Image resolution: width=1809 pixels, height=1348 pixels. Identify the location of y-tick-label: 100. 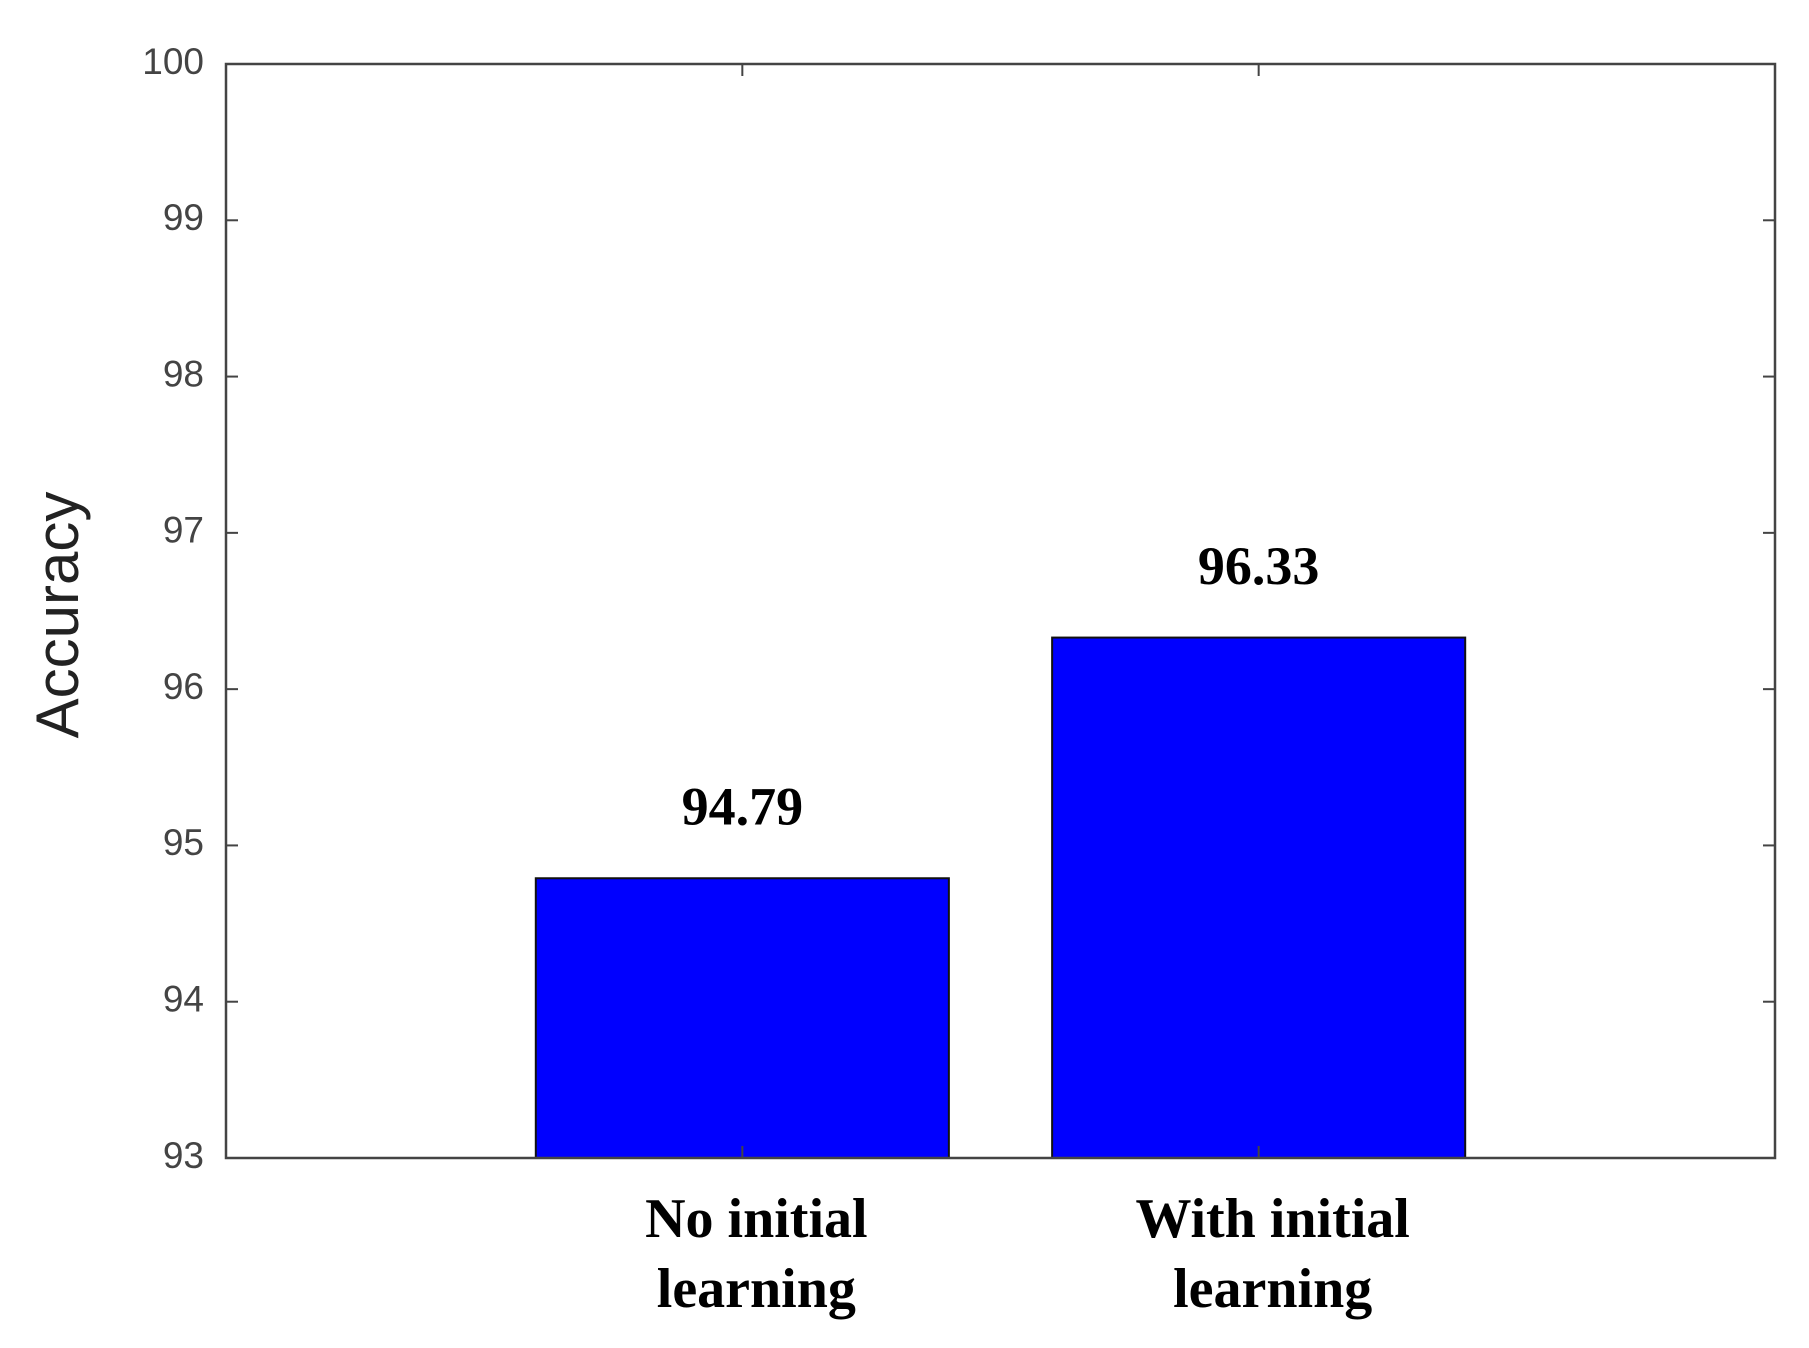
(173, 61).